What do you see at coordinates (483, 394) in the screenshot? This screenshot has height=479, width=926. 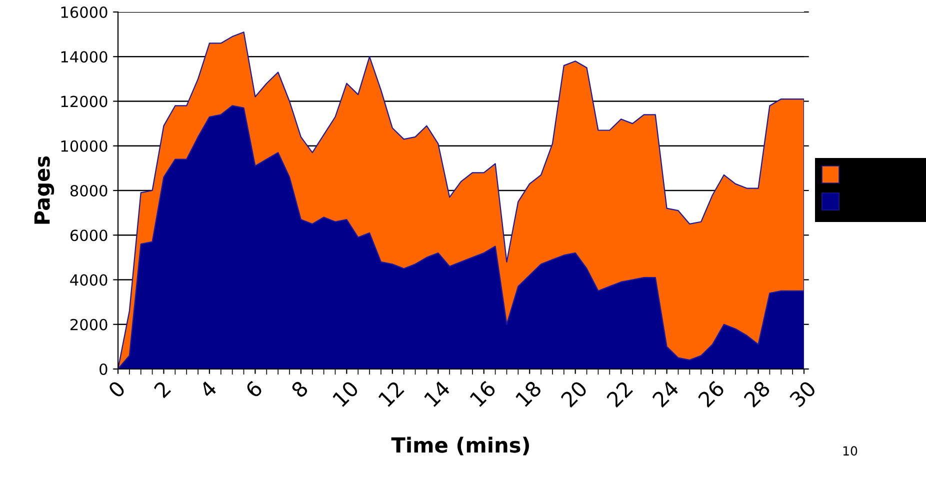 I see `x-tick-label: 16` at bounding box center [483, 394].